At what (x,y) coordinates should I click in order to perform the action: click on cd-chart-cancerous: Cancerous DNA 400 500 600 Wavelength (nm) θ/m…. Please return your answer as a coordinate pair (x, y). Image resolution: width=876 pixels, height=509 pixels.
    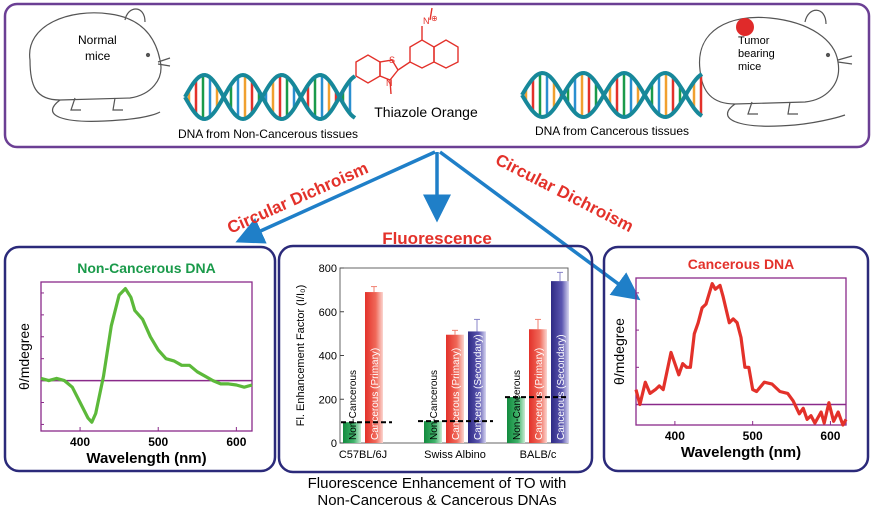
    Looking at the image, I should click on (729, 358).